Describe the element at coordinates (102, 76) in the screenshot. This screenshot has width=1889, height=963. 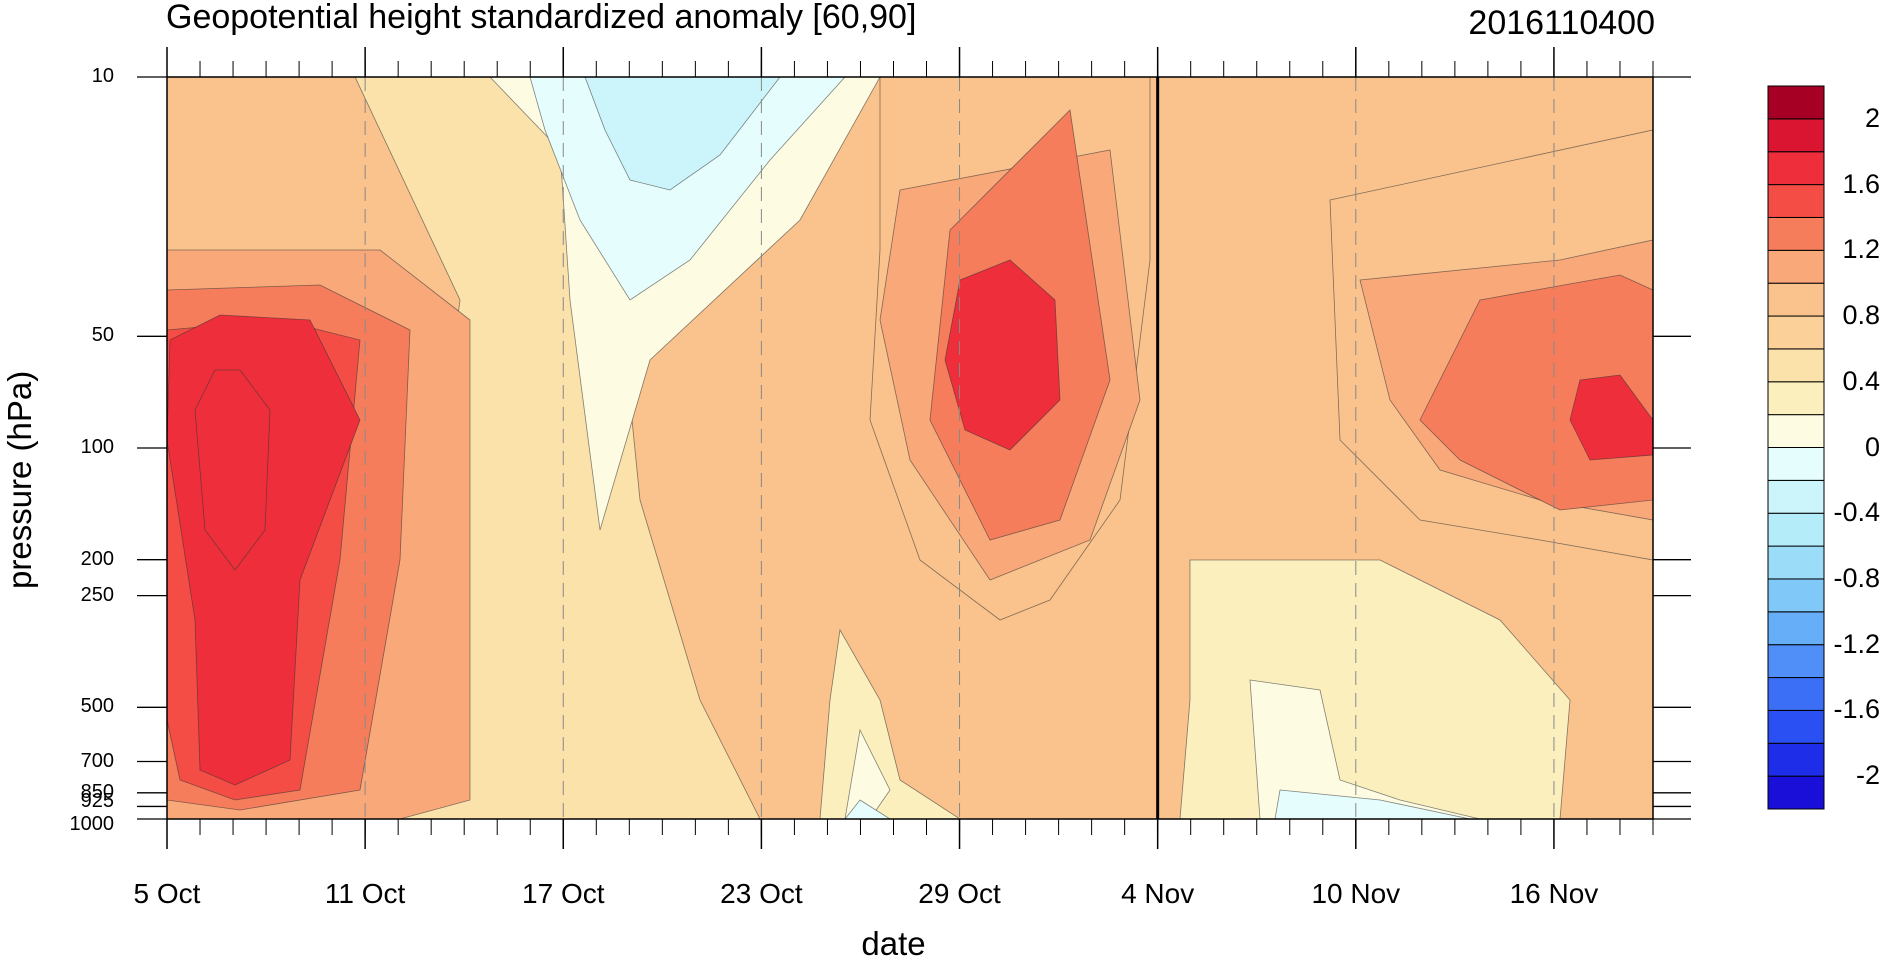
I see `y-tick-label: 10` at that location.